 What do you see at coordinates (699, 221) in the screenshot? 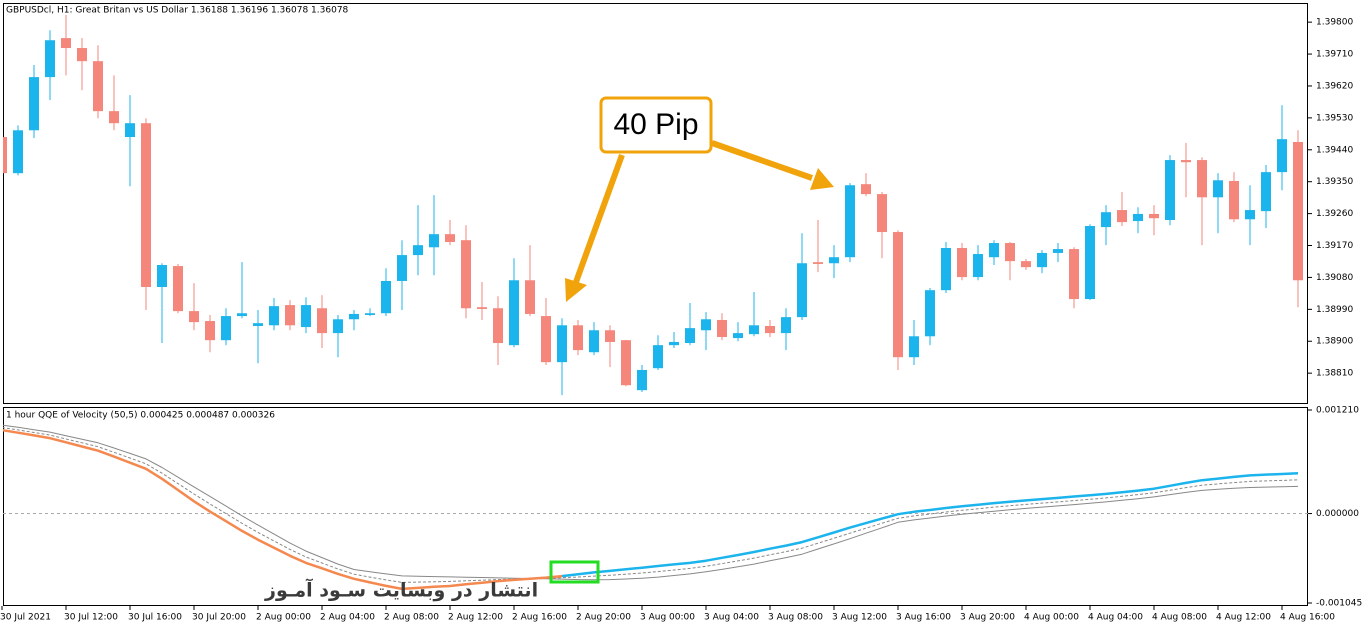
I see `callout-arrows` at bounding box center [699, 221].